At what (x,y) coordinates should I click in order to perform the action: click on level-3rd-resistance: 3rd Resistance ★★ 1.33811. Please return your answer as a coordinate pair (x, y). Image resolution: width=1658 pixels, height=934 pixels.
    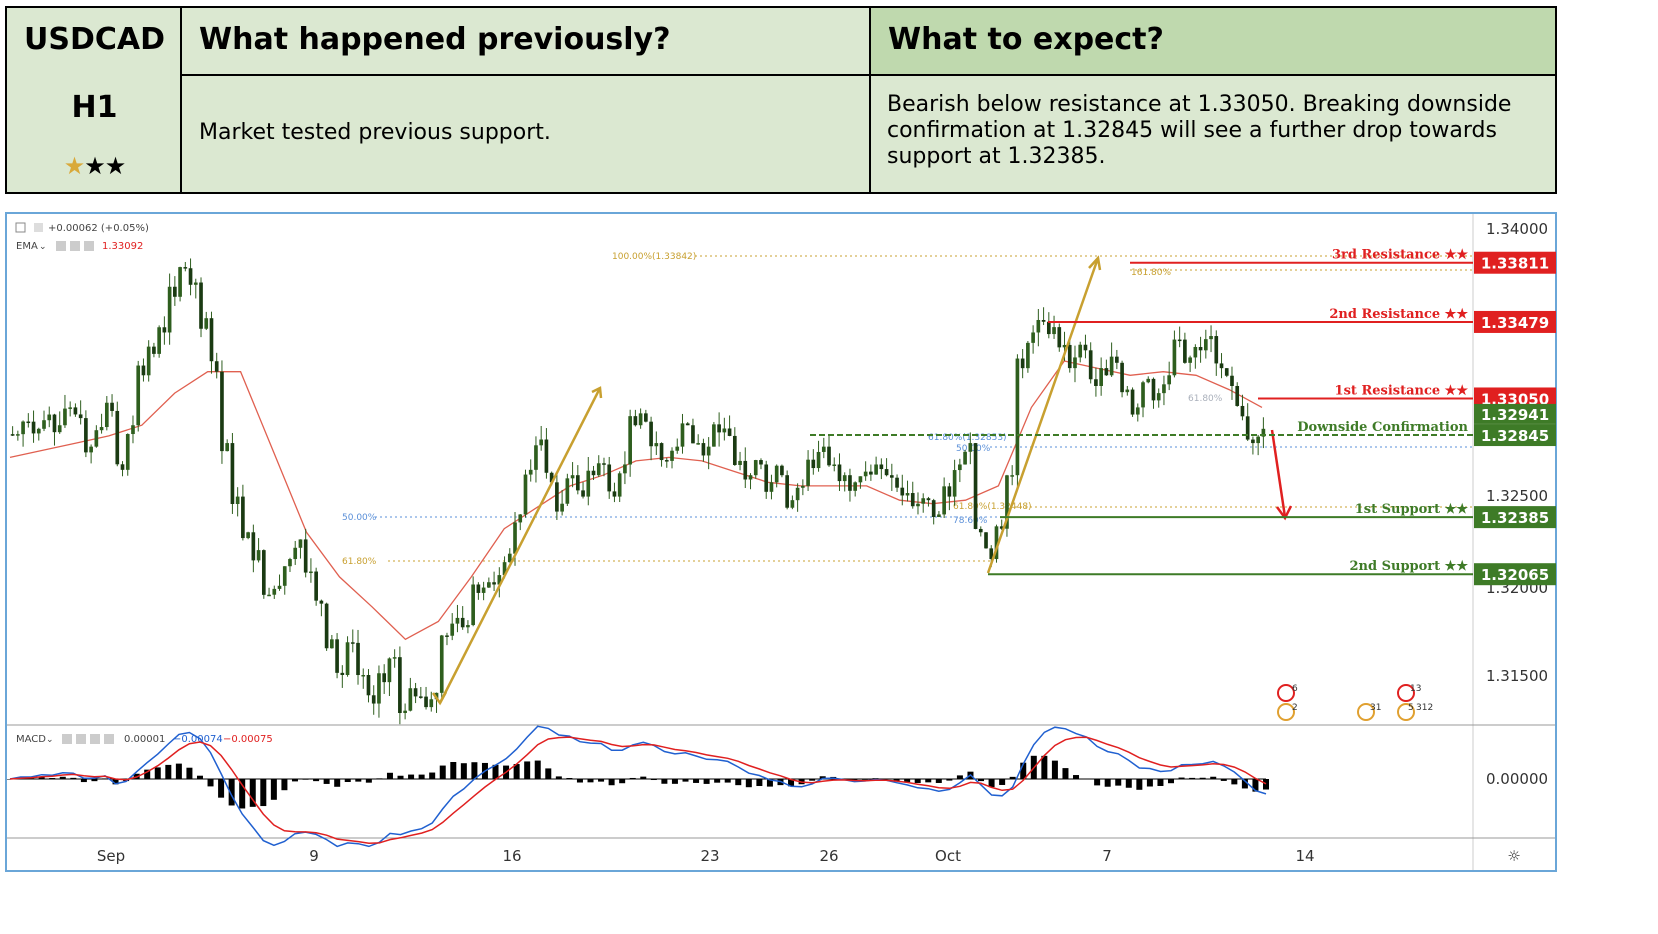
    Looking at the image, I should click on (1343, 261).